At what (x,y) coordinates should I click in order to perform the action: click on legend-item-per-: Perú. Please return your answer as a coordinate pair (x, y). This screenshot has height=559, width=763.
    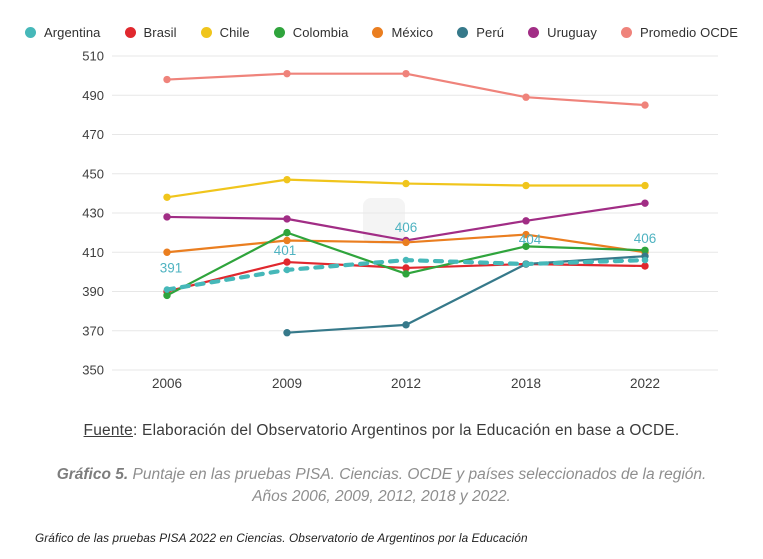
    Looking at the image, I should click on (480, 32).